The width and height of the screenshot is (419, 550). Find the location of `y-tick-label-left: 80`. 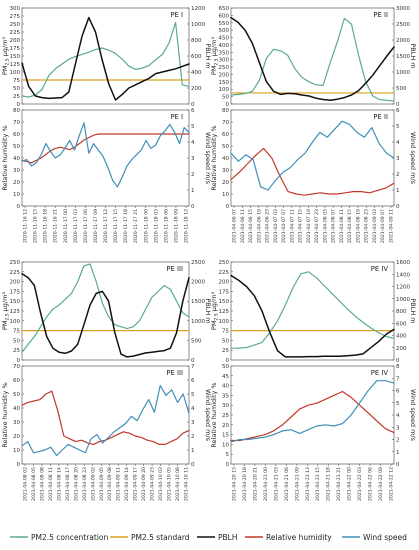

y-tick-label-left: 80 is located at coordinates (16, 111).